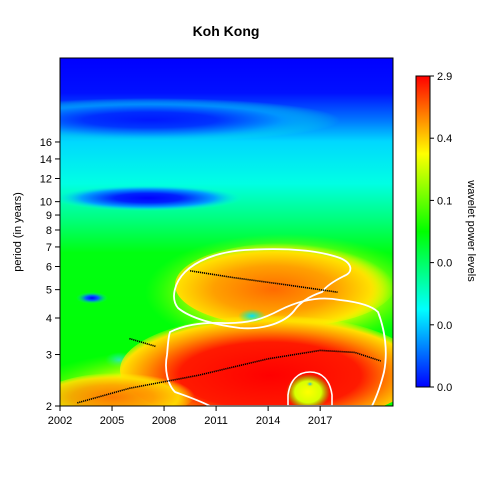  I want to click on chart-title: Koh Kong, so click(226, 31).